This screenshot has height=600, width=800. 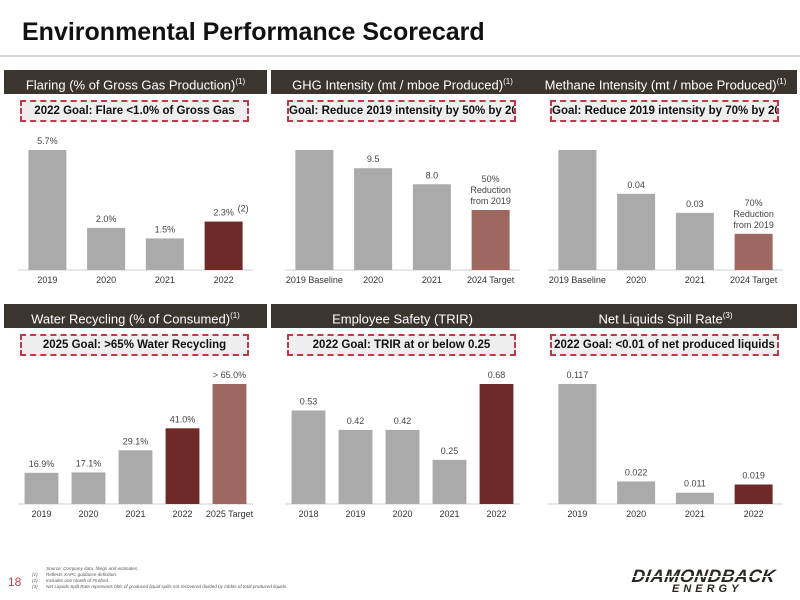 I want to click on data-label: 0.53, so click(x=309, y=401).